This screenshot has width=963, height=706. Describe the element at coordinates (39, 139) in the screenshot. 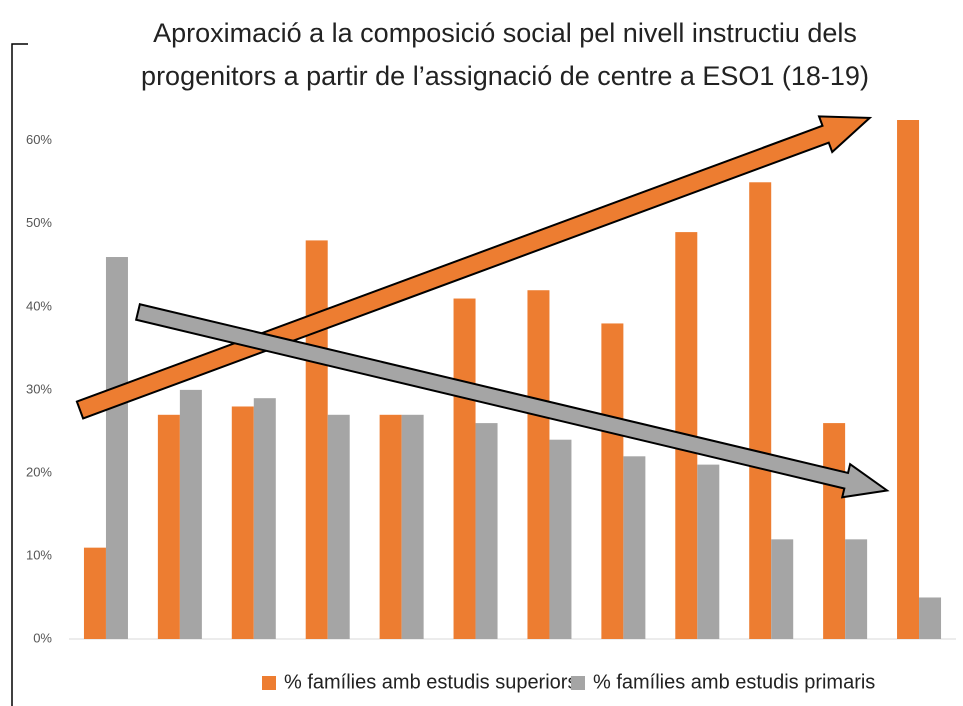

I see `y-tick-label: 60%` at that location.